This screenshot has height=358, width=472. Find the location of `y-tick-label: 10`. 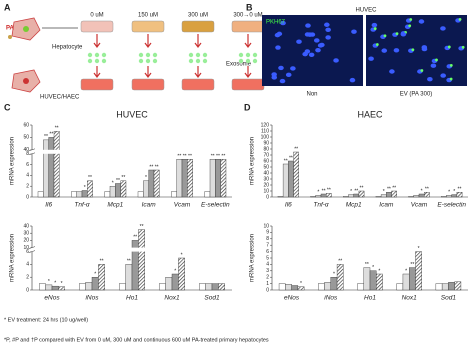

y-tick-label: 10 is located at coordinates (266, 191).